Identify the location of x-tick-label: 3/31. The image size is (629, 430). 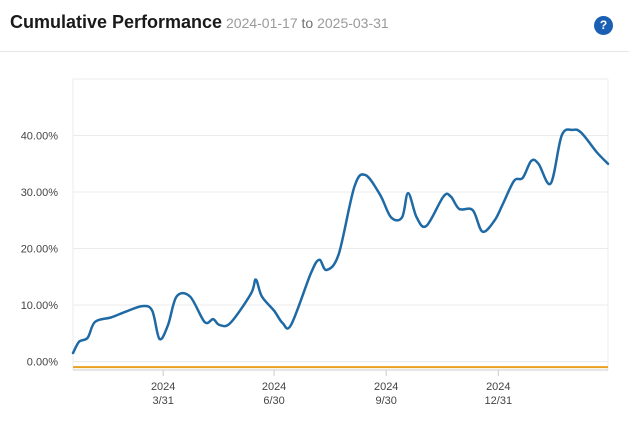
(162, 401).